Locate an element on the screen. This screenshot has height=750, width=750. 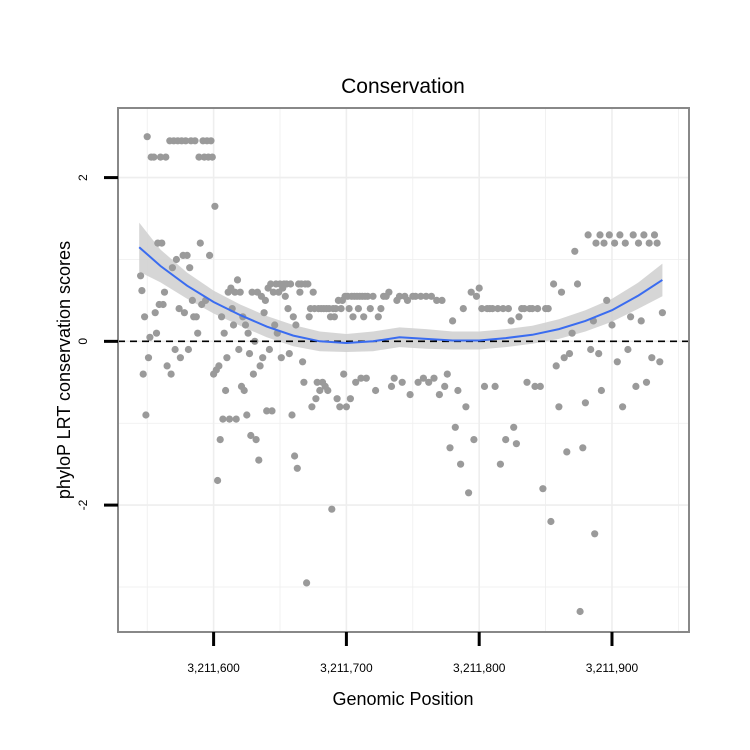
y-tick-label: -2 is located at coordinates (83, 504).